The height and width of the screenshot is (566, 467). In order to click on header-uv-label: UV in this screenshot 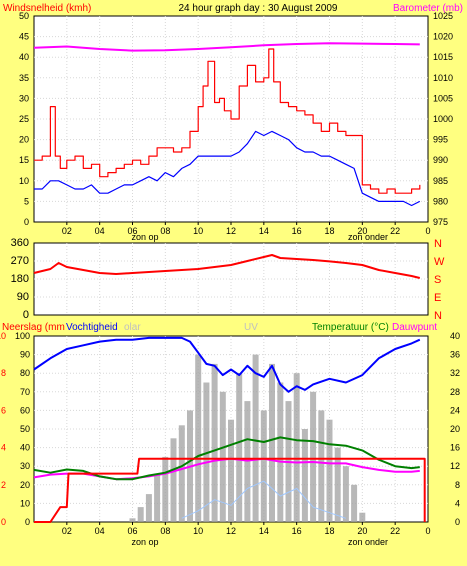, I will do `click(251, 327)`.